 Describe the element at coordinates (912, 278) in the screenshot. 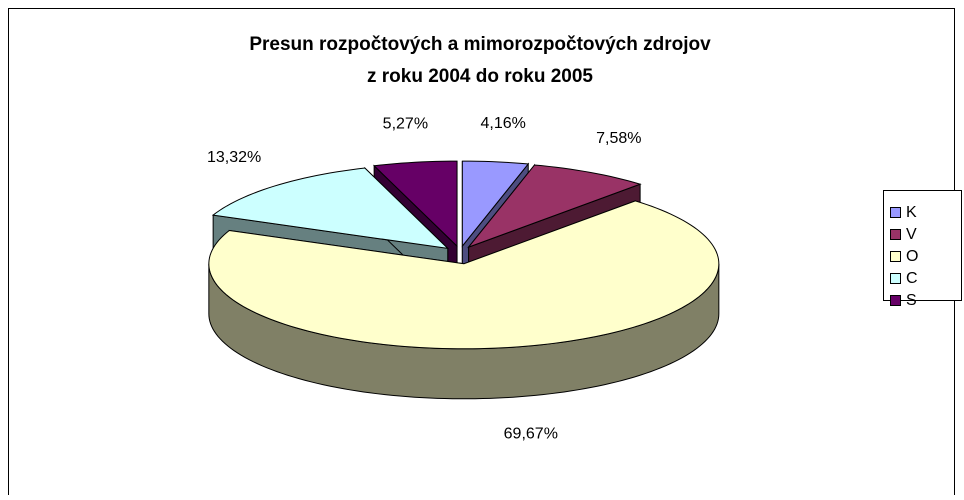

I see `legend-label: C` at that location.